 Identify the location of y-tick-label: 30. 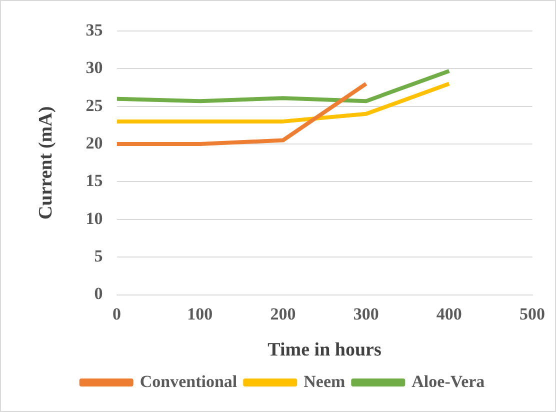
(94, 68).